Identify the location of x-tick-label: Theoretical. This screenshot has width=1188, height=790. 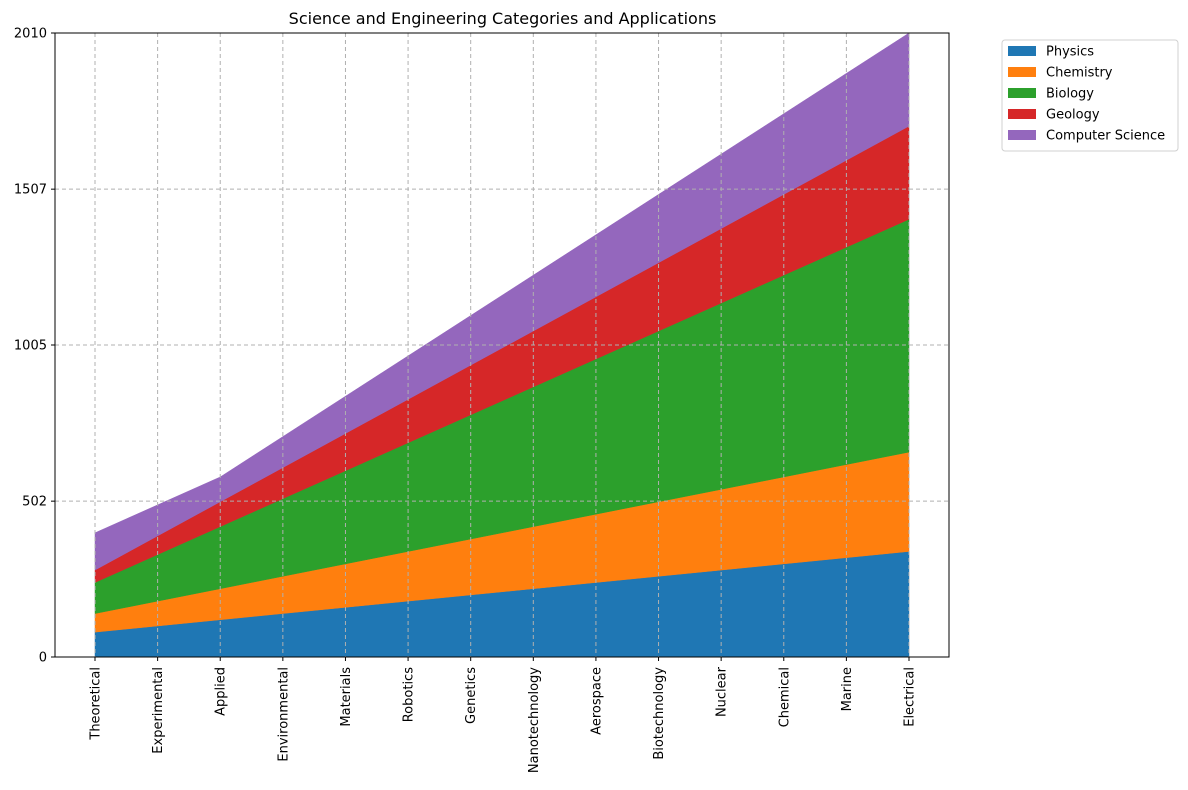
(96, 704).